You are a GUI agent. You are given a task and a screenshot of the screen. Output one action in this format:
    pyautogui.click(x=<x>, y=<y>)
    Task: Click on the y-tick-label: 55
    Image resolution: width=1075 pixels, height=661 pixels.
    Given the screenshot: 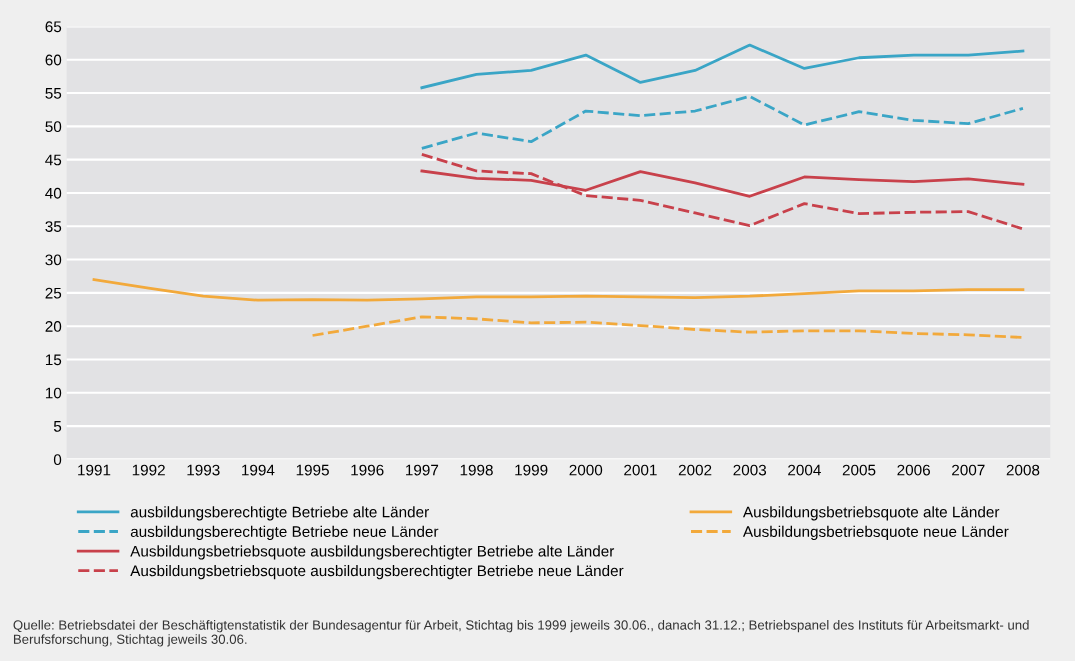 What is the action you would take?
    pyautogui.click(x=53, y=93)
    